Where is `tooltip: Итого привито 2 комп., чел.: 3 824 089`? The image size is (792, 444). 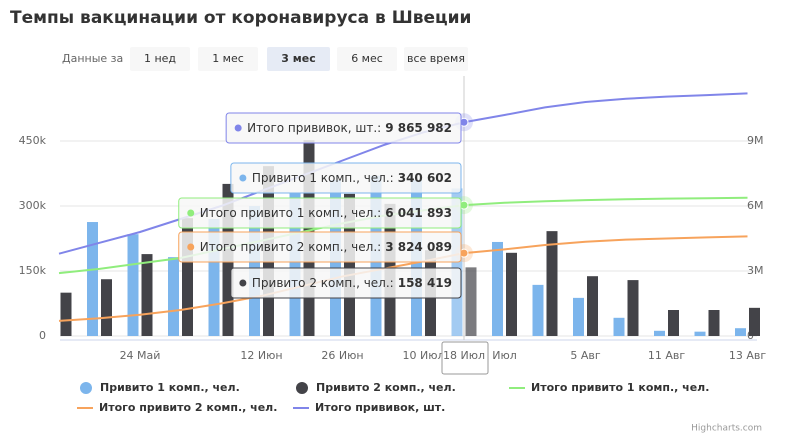 tooltip: Итого привито 2 комп., чел.: 3 824 089 is located at coordinates (320, 247).